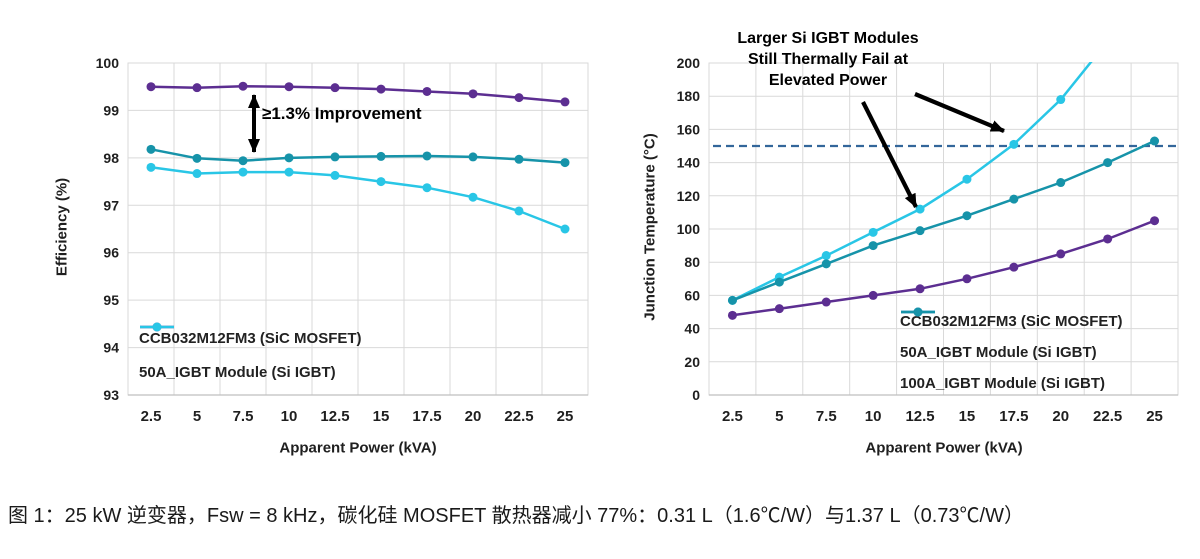  I want to click on y-tick-label: 40, so click(692, 329).